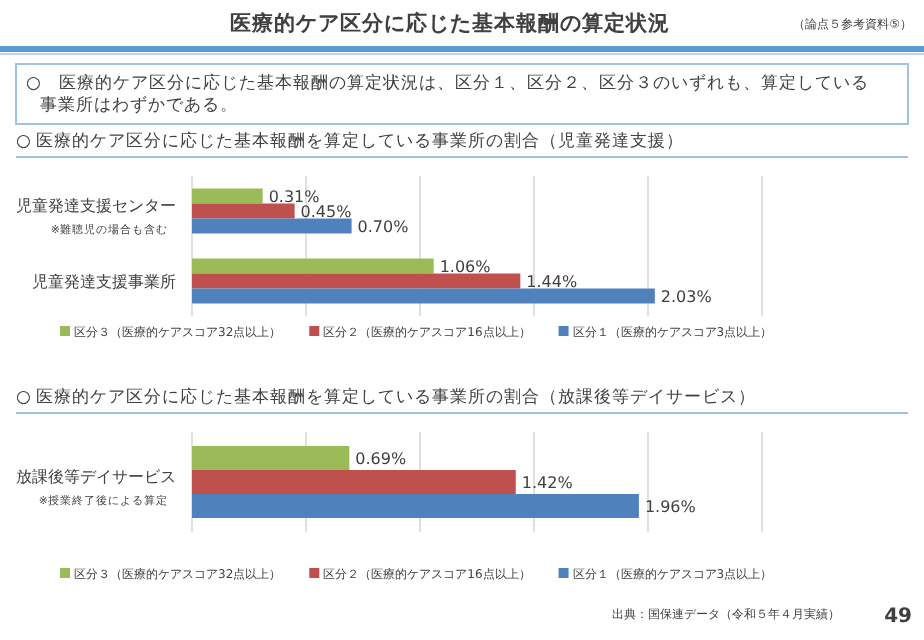 The height and width of the screenshot is (640, 924). I want to click on chart-title: ○ 医療的ケア区分に応じた基本報酬を算定している事業所の割合（放課後等デイサービス）, so click(386, 397).